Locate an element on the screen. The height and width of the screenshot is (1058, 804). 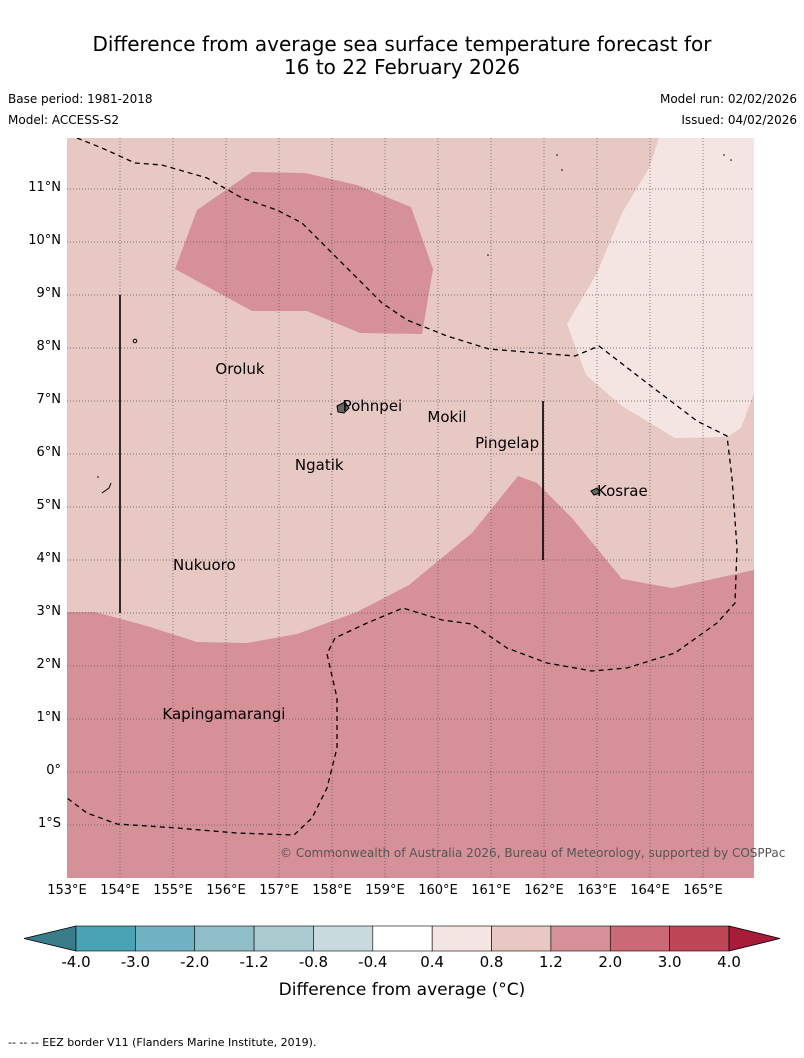
lat-tick-label: 3°N is located at coordinates (49, 611).